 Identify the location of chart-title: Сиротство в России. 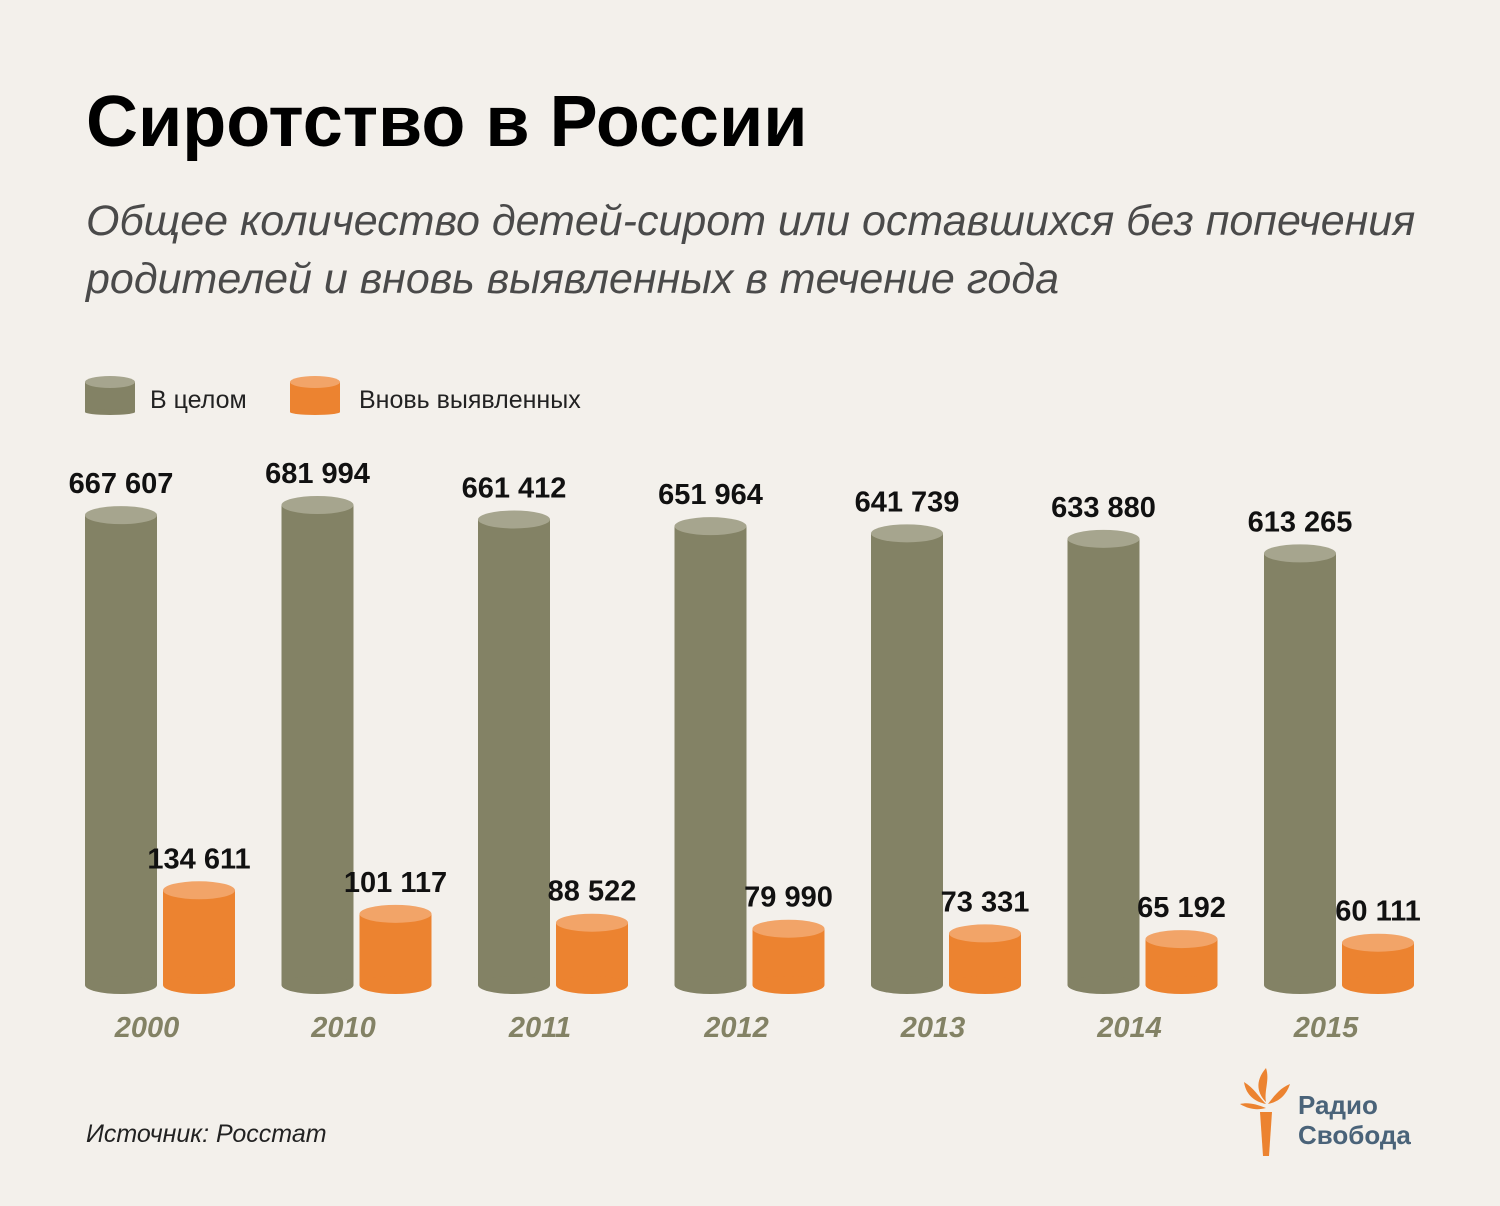
(447, 122).